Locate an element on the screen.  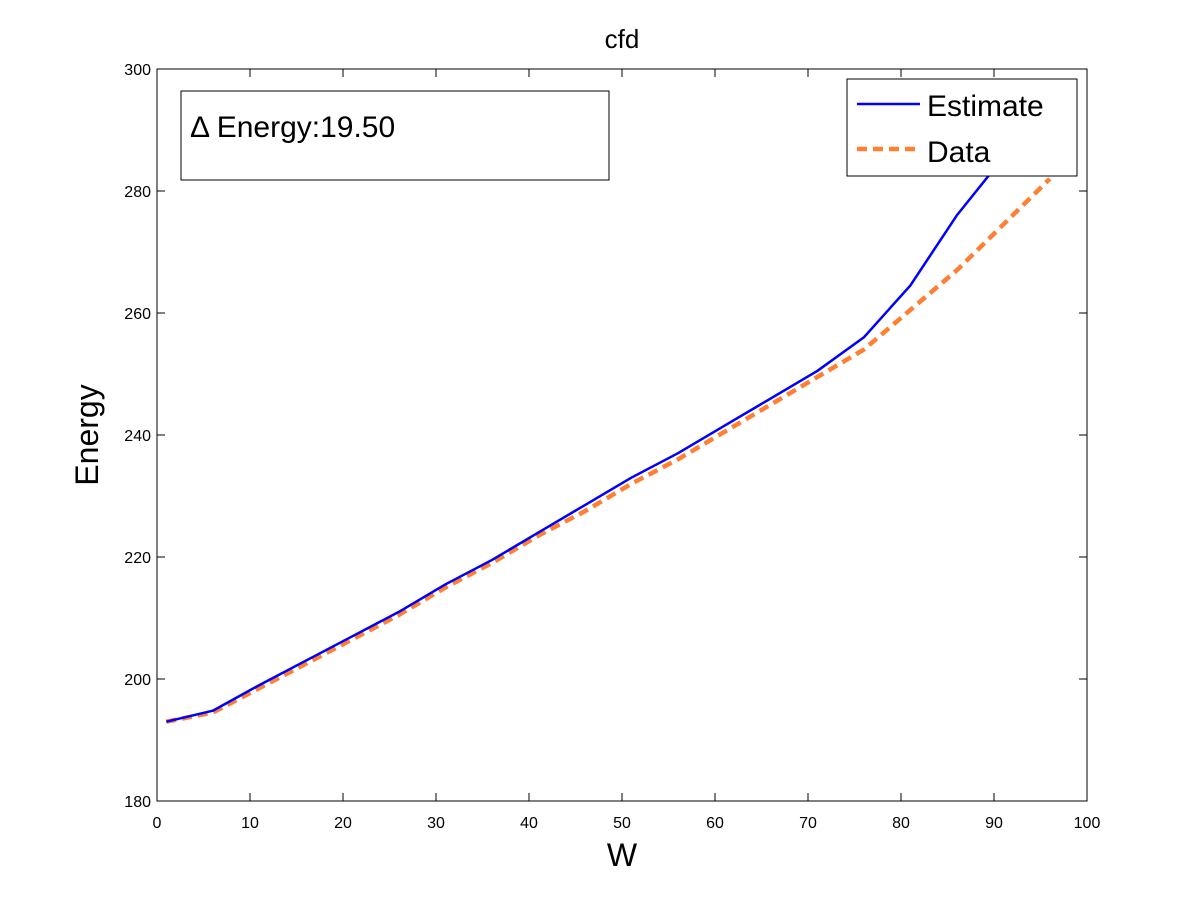
x-tick-label: 90 is located at coordinates (994, 823).